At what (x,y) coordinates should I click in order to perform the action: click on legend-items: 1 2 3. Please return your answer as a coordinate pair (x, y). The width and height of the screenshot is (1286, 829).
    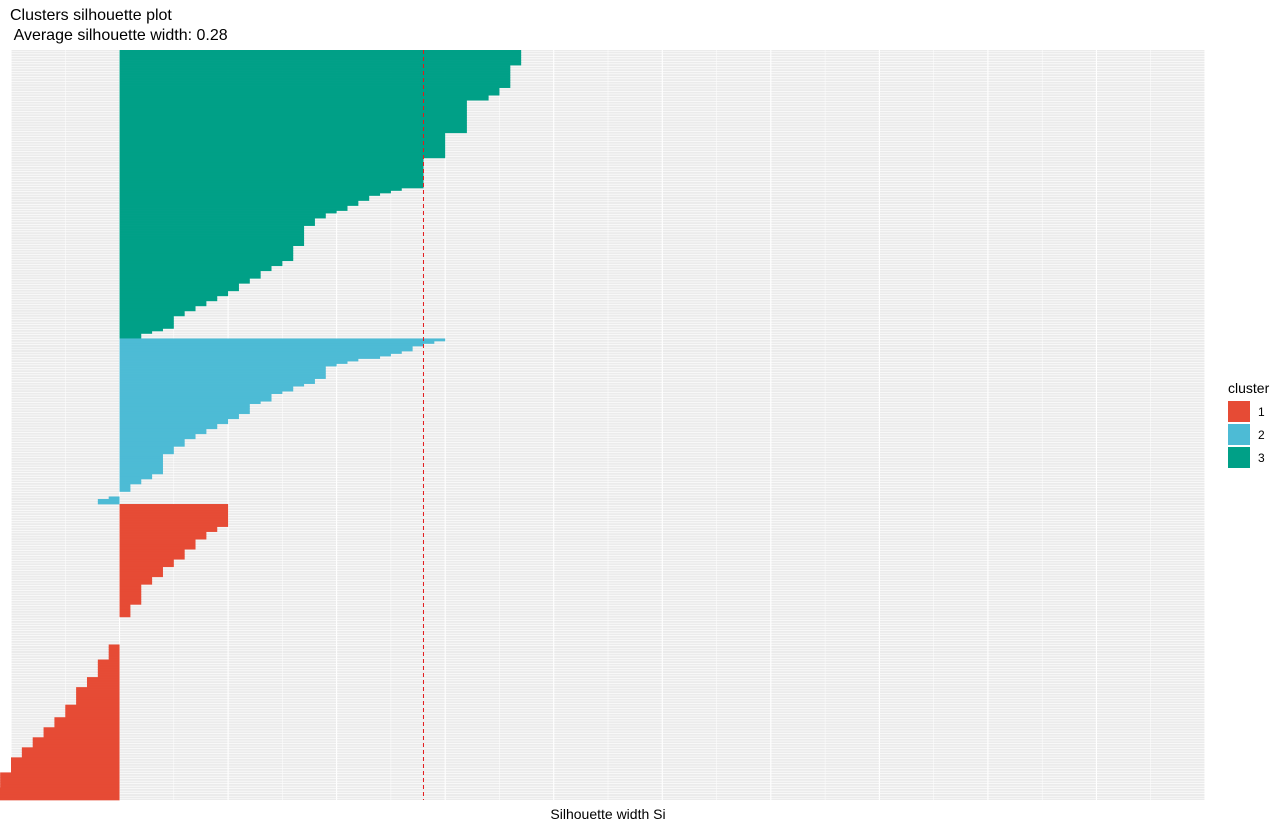
    Looking at the image, I should click on (1248, 434).